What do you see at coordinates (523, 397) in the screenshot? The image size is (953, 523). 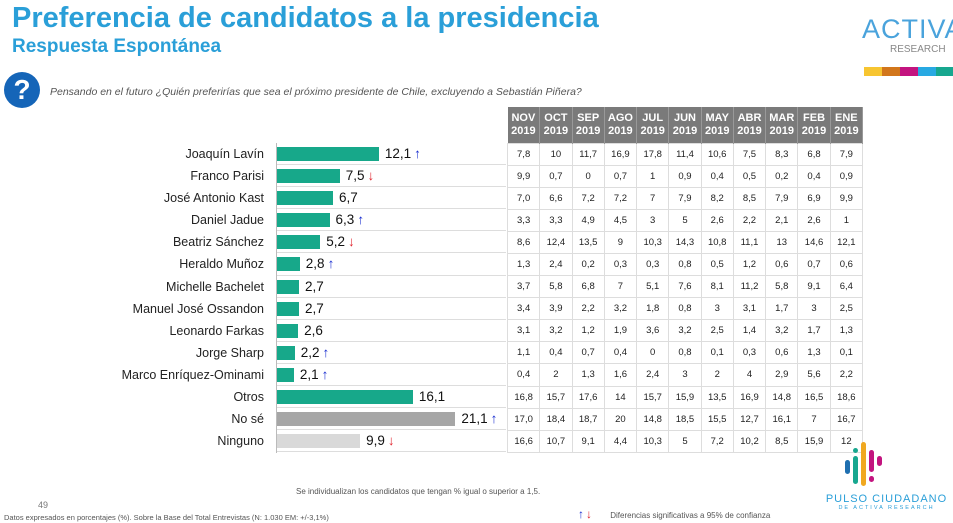 I see `table-cell: 16,8` at bounding box center [523, 397].